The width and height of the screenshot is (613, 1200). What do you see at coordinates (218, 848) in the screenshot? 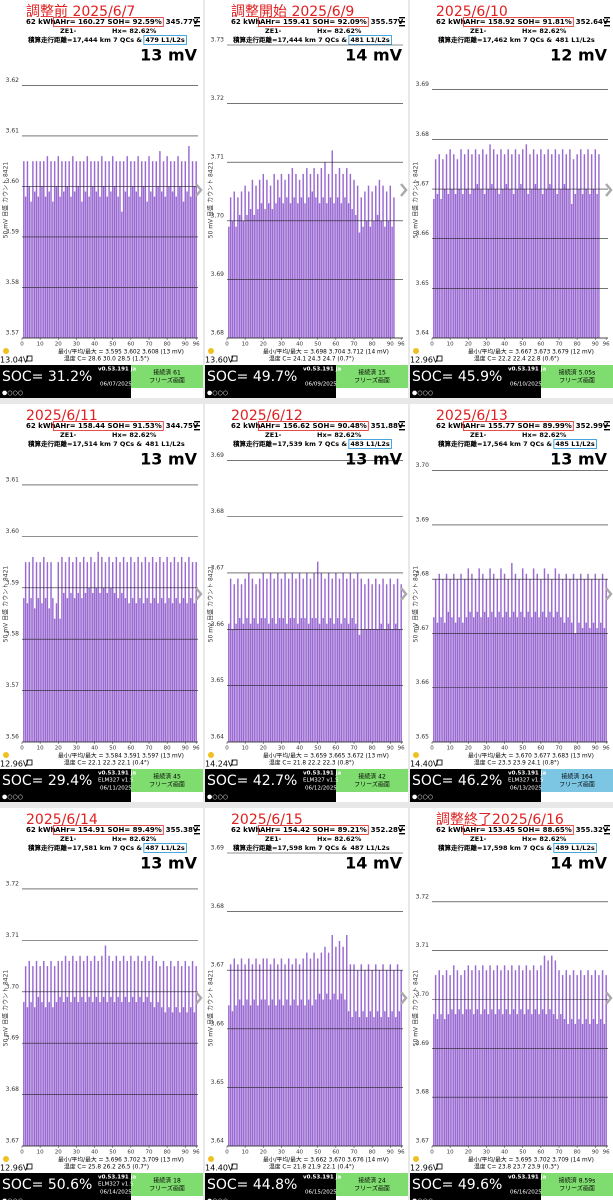
I see `y-tick-label: 3.69` at bounding box center [218, 848].